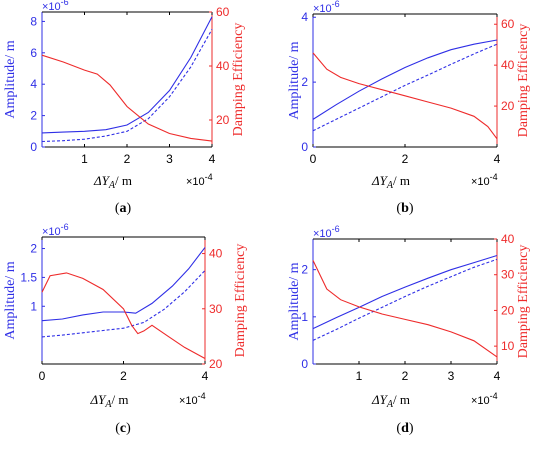 The height and width of the screenshot is (454, 550). I want to click on panel-caption: (c), so click(123, 428).